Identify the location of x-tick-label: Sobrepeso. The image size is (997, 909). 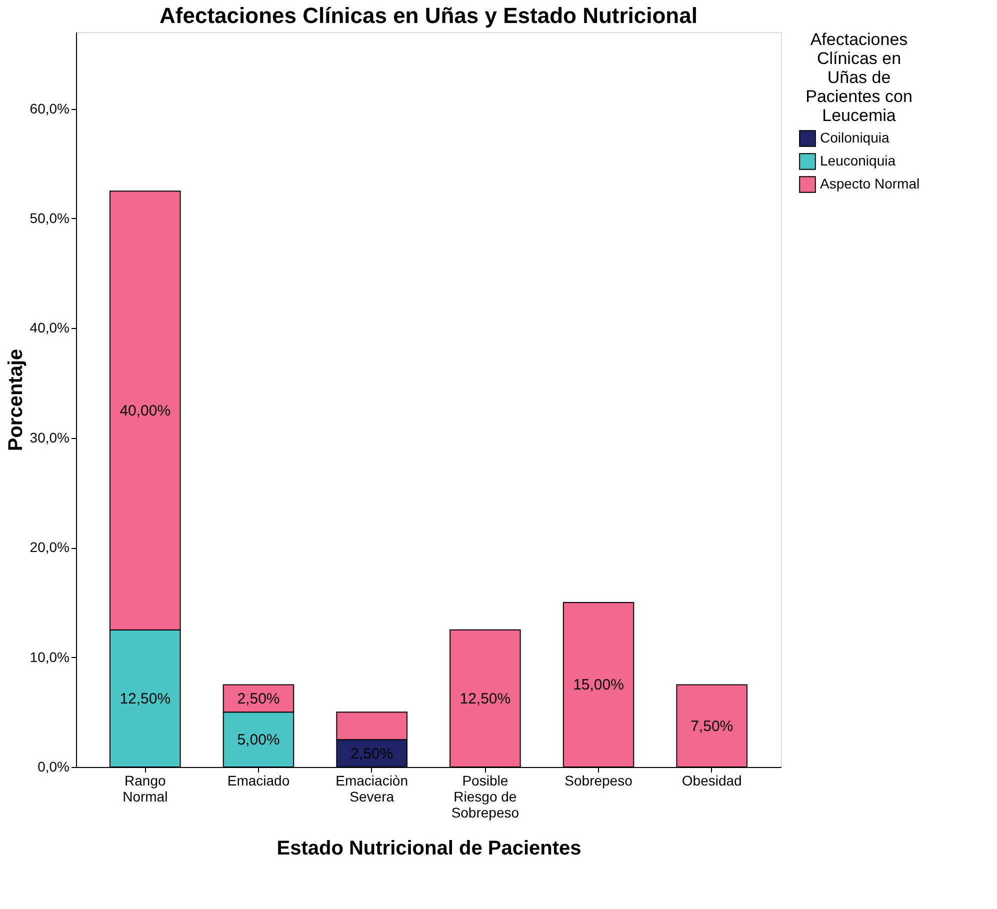
(598, 780).